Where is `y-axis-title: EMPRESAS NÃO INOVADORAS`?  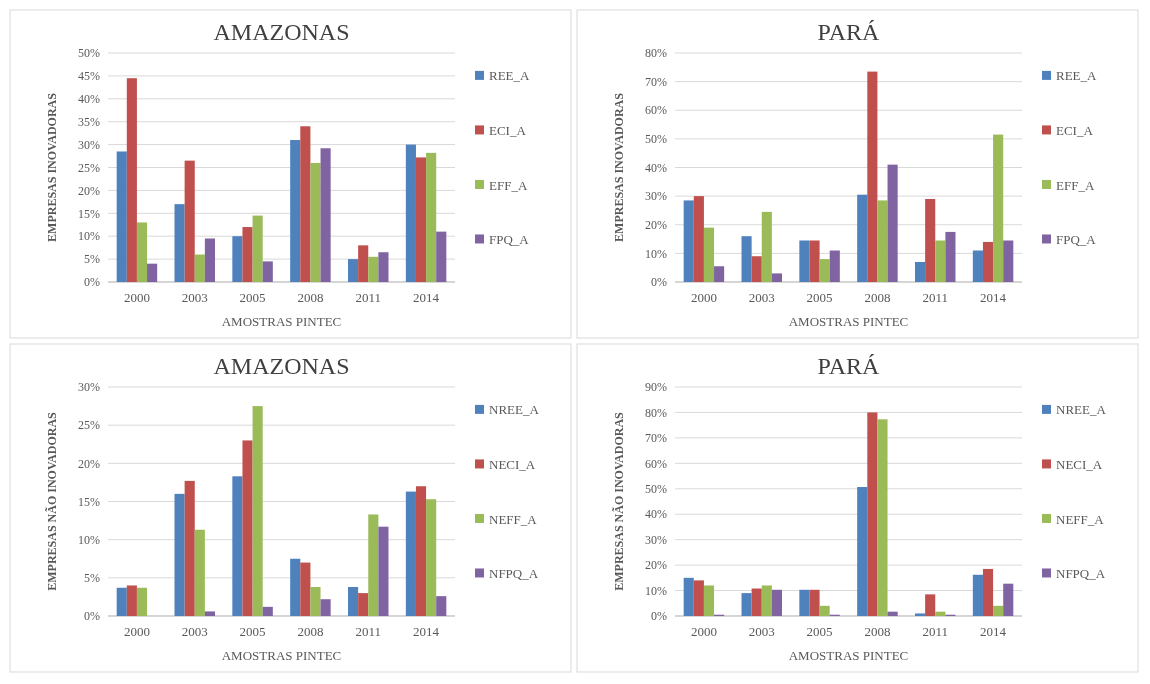
y-axis-title: EMPRESAS NÃO INOVADORAS is located at coordinates (52, 501).